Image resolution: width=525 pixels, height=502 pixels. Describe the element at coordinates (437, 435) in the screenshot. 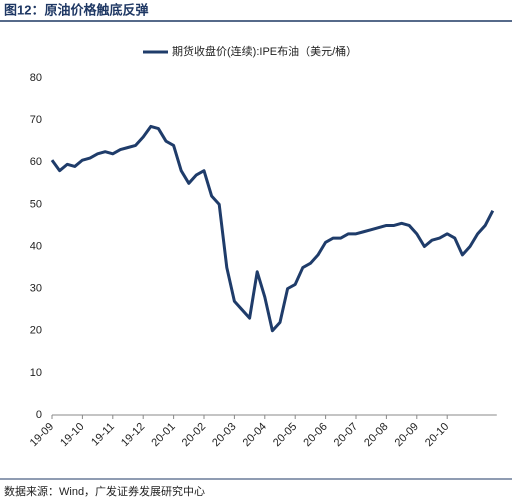

I see `x-tick-label: 20-10` at that location.